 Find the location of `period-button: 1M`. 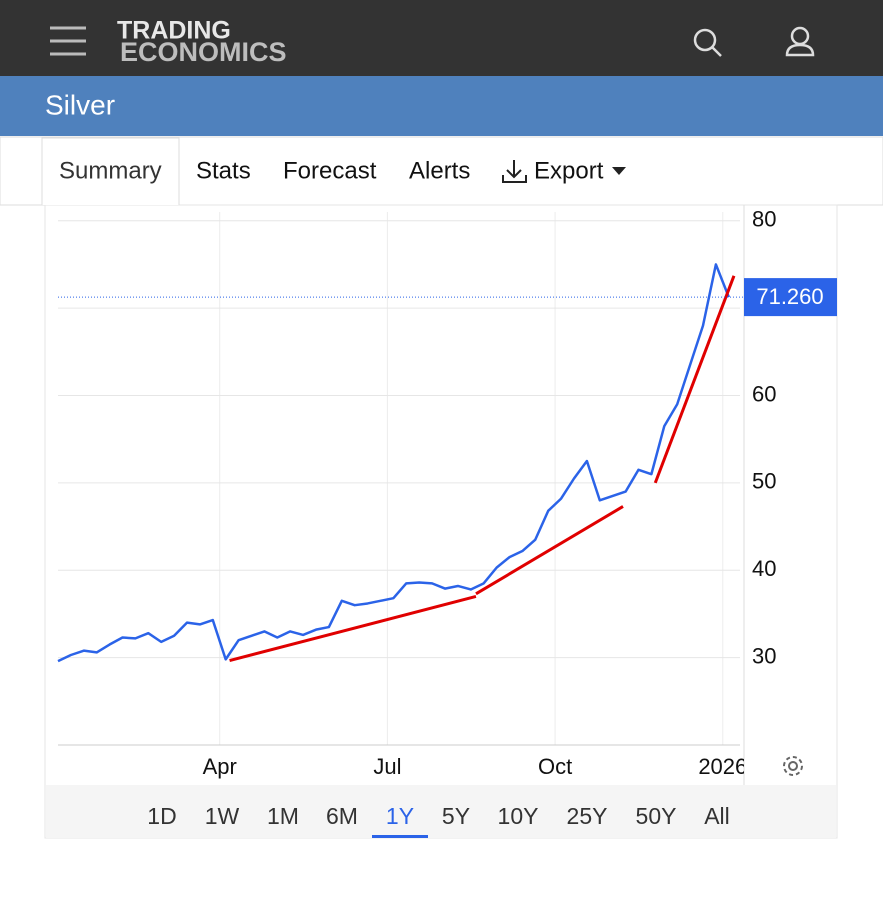

period-button: 1M is located at coordinates (283, 816).